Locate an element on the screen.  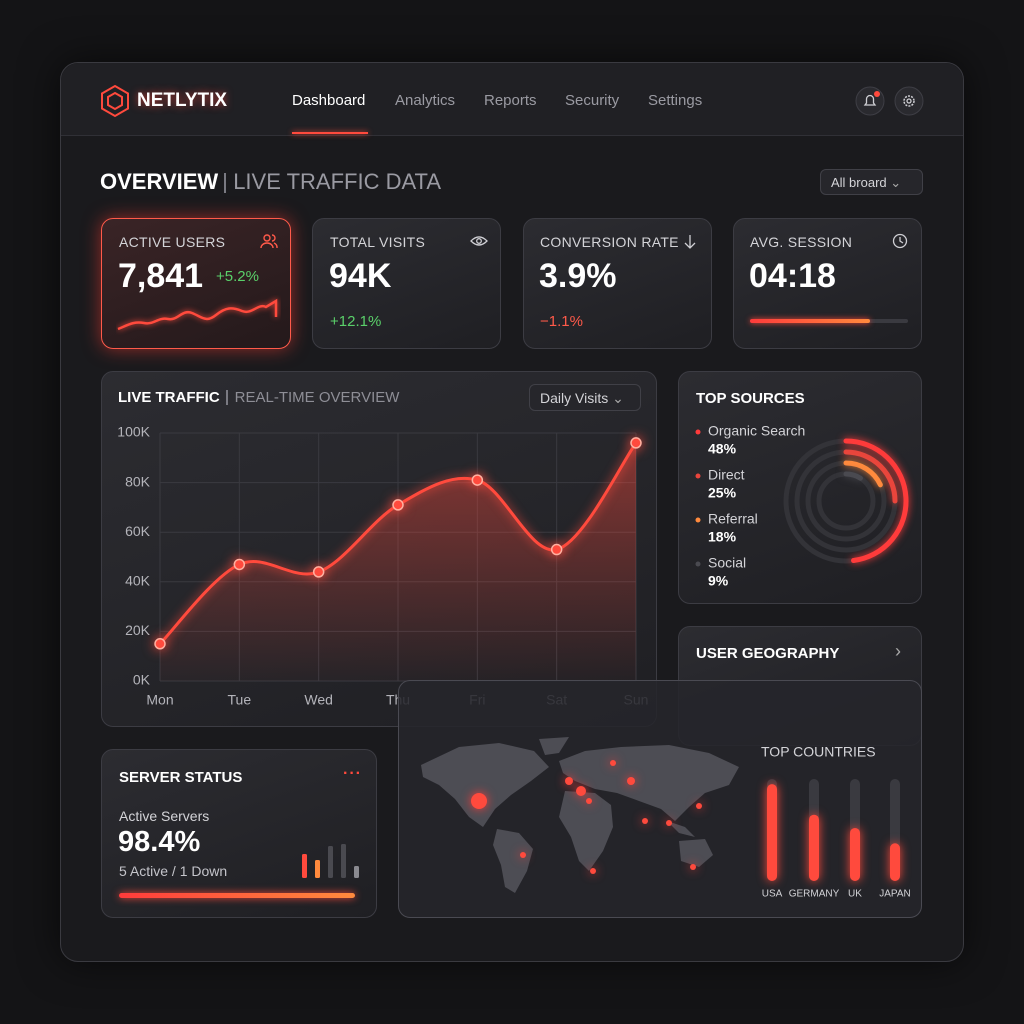
map-panel: TOP COUNTRIES USA GERMANY UK JAPAN is located at coordinates (660, 799).